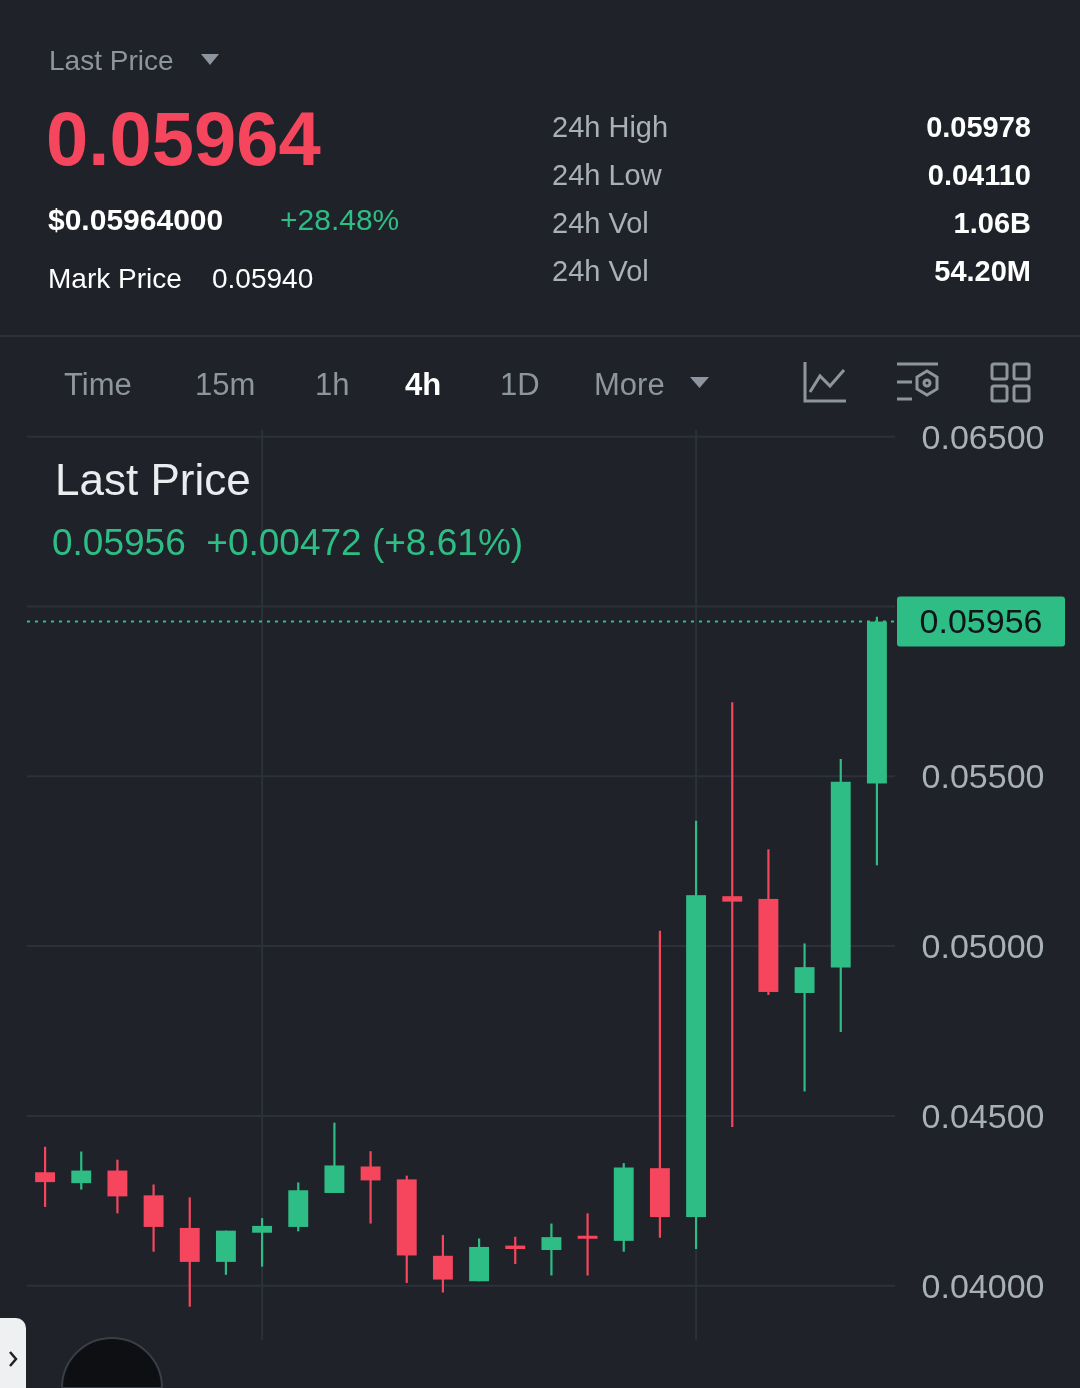 This screenshot has width=1080, height=1388. I want to click on y-tick-label: 0.05500, so click(983, 776).